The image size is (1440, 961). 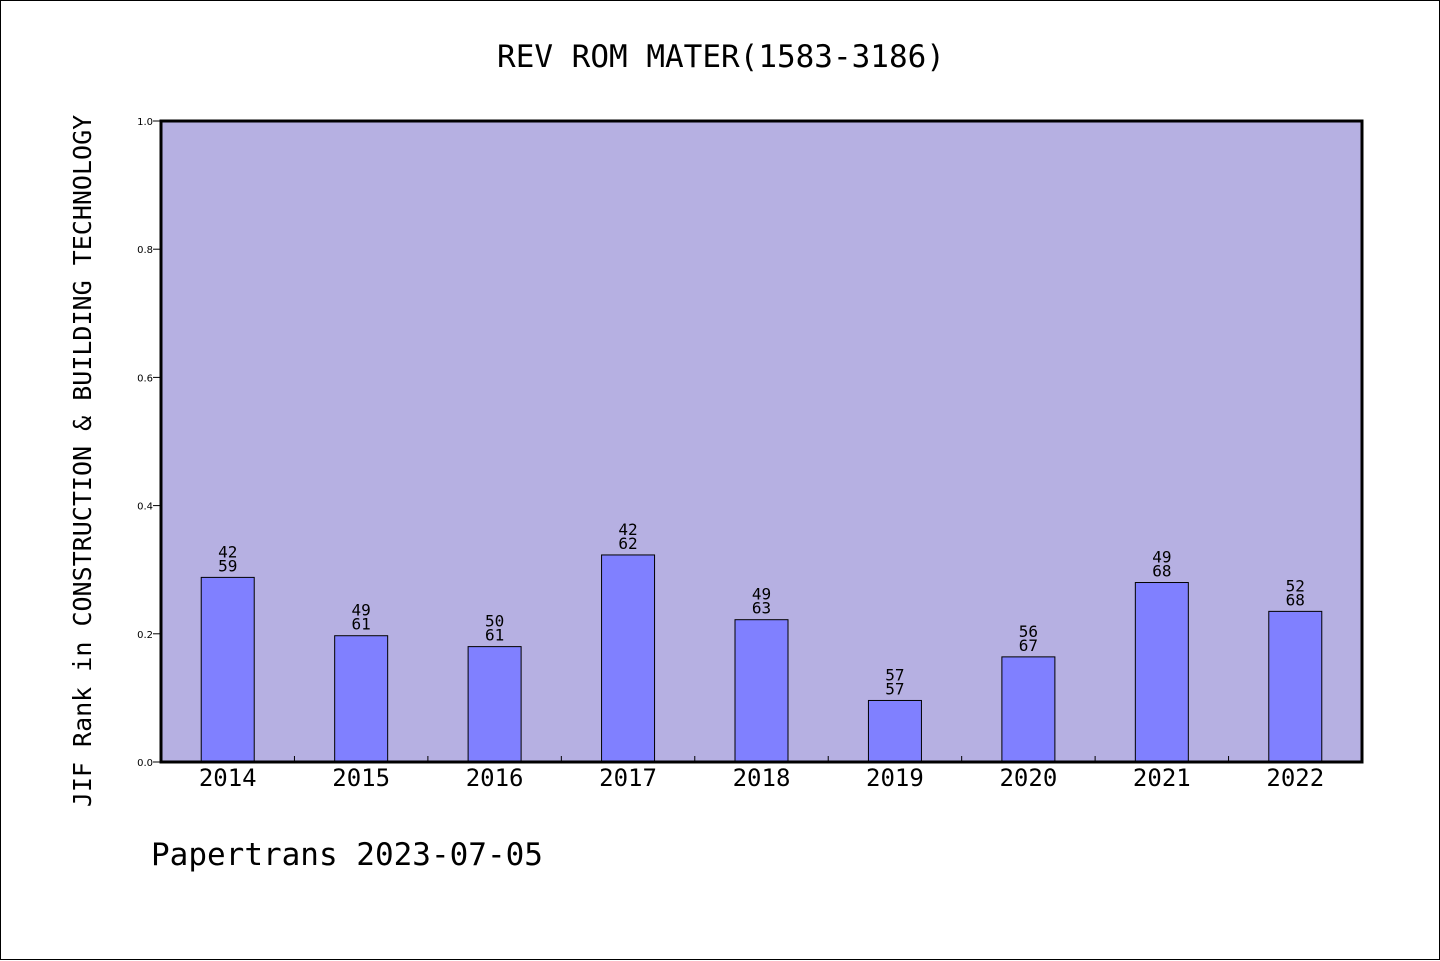 I want to click on bar-2018, so click(x=761, y=691).